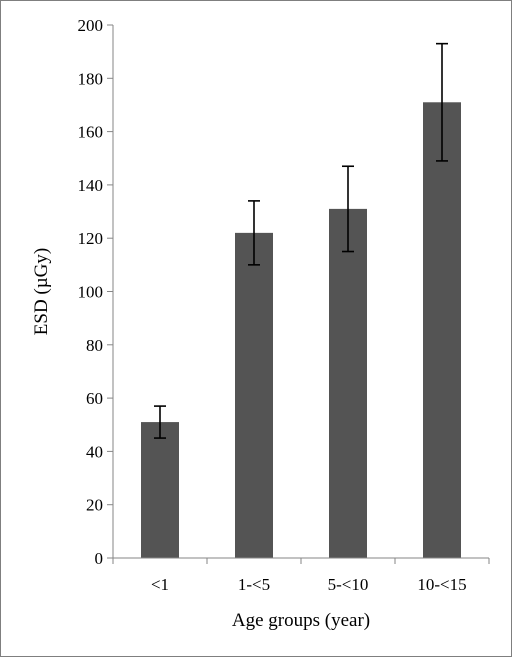 The image size is (512, 657). Describe the element at coordinates (301, 620) in the screenshot. I see `x-axis-title: Age groups (year)` at that location.